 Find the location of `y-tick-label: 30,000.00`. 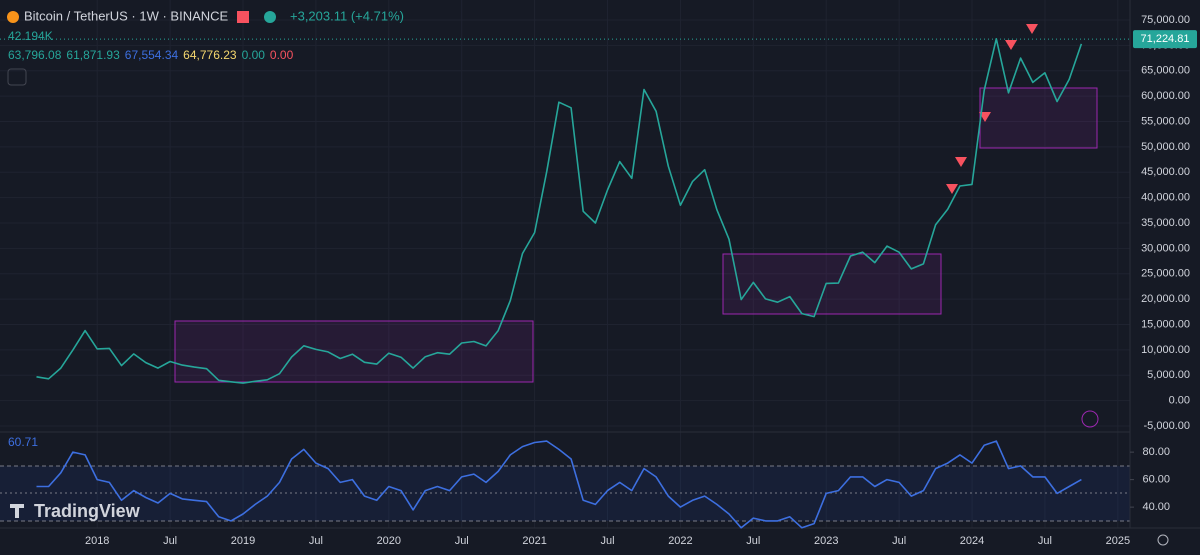

y-tick-label: 30,000.00 is located at coordinates (1165, 248).